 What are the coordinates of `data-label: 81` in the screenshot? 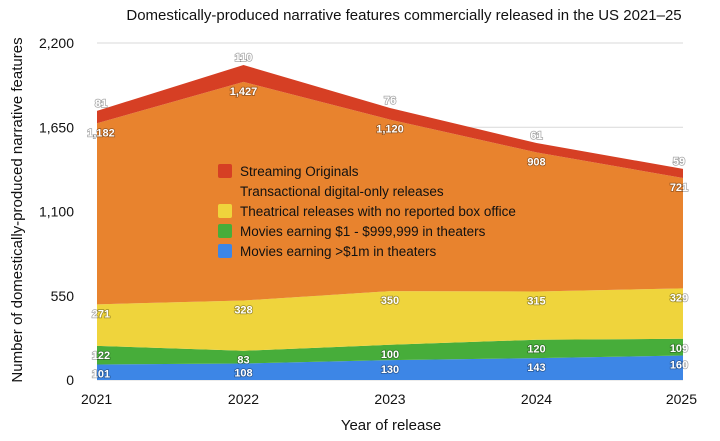 It's located at (101, 104).